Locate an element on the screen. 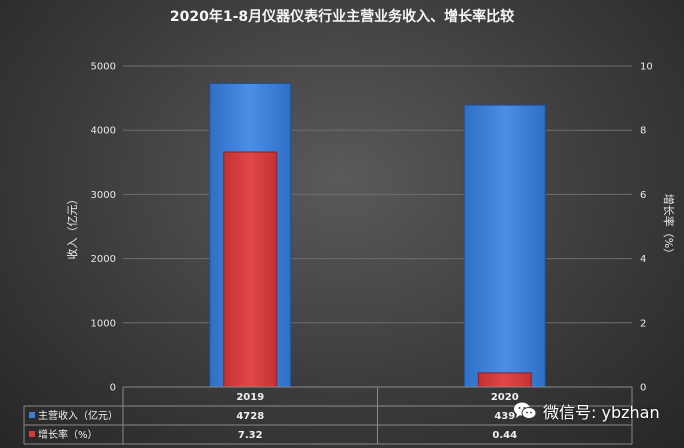 The image size is (684, 448). left-tick-label: 3000 is located at coordinates (103, 195).